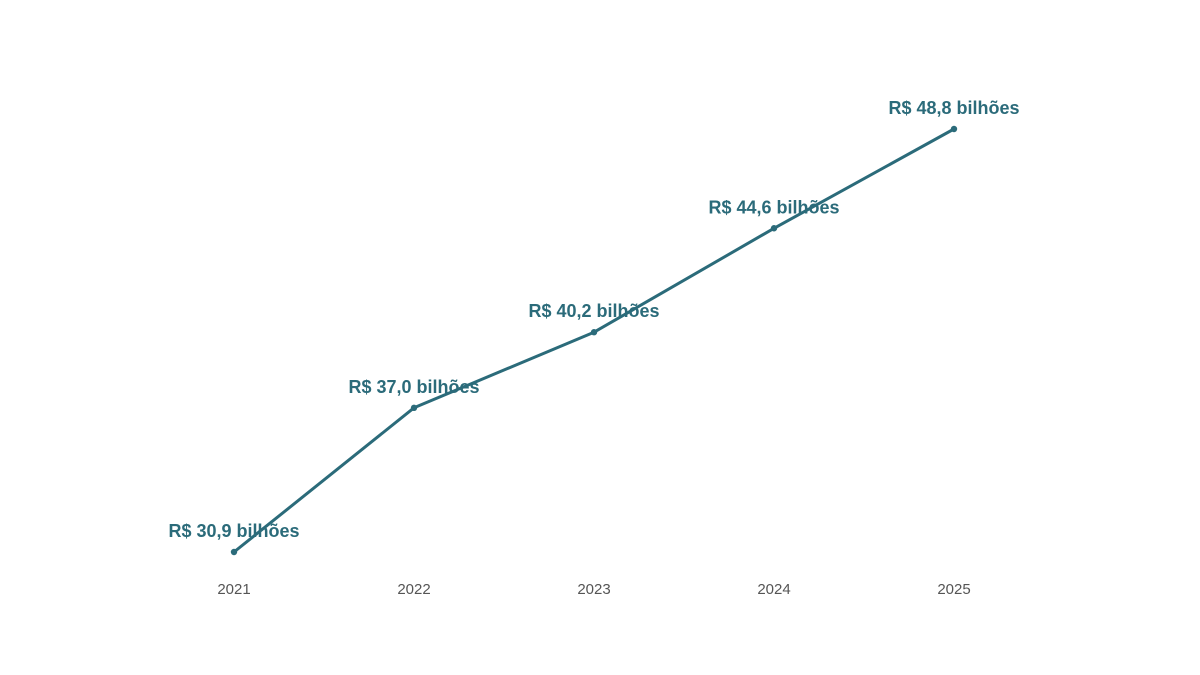 This screenshot has height=675, width=1200. I want to click on x-tick-label-2023: 2023, so click(593, 589).